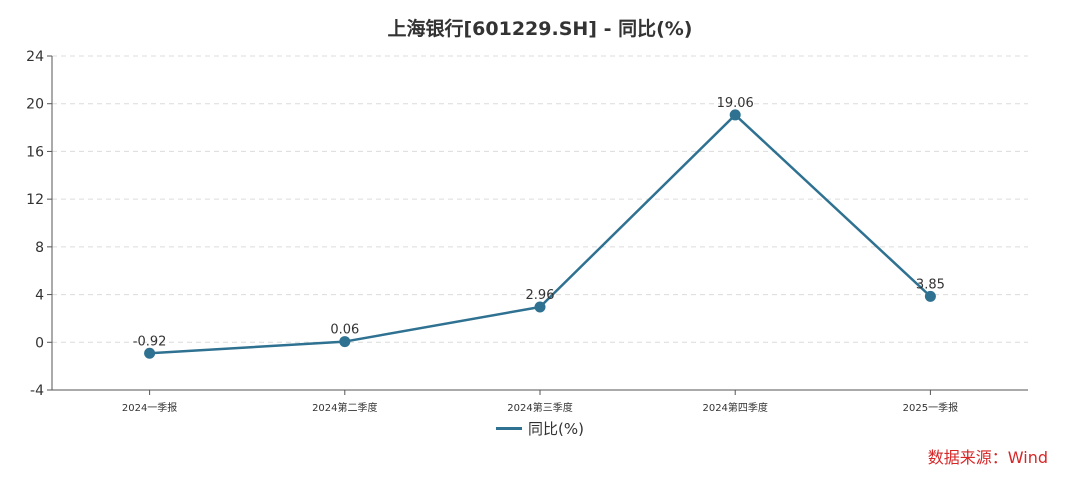 The image size is (1080, 480). I want to click on x-tick-label: 2024第四季度, so click(734, 407).